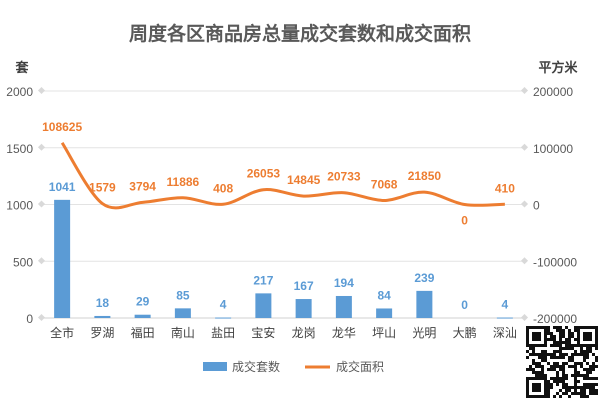  I want to click on bar-value-label: 239, so click(424, 278).